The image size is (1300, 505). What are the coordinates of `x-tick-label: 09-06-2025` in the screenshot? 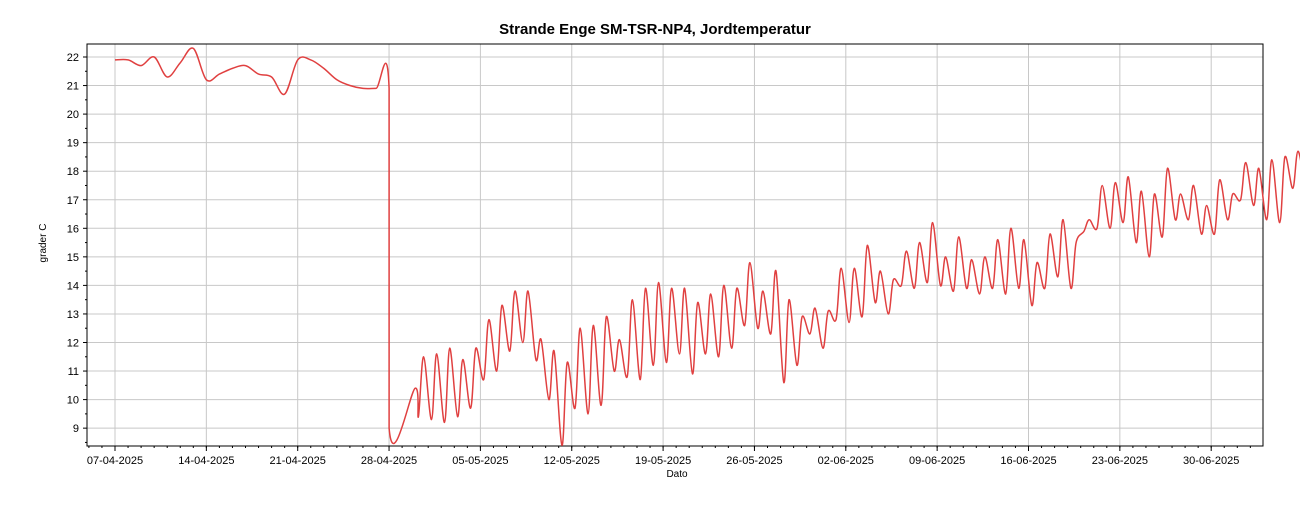 It's located at (937, 461).